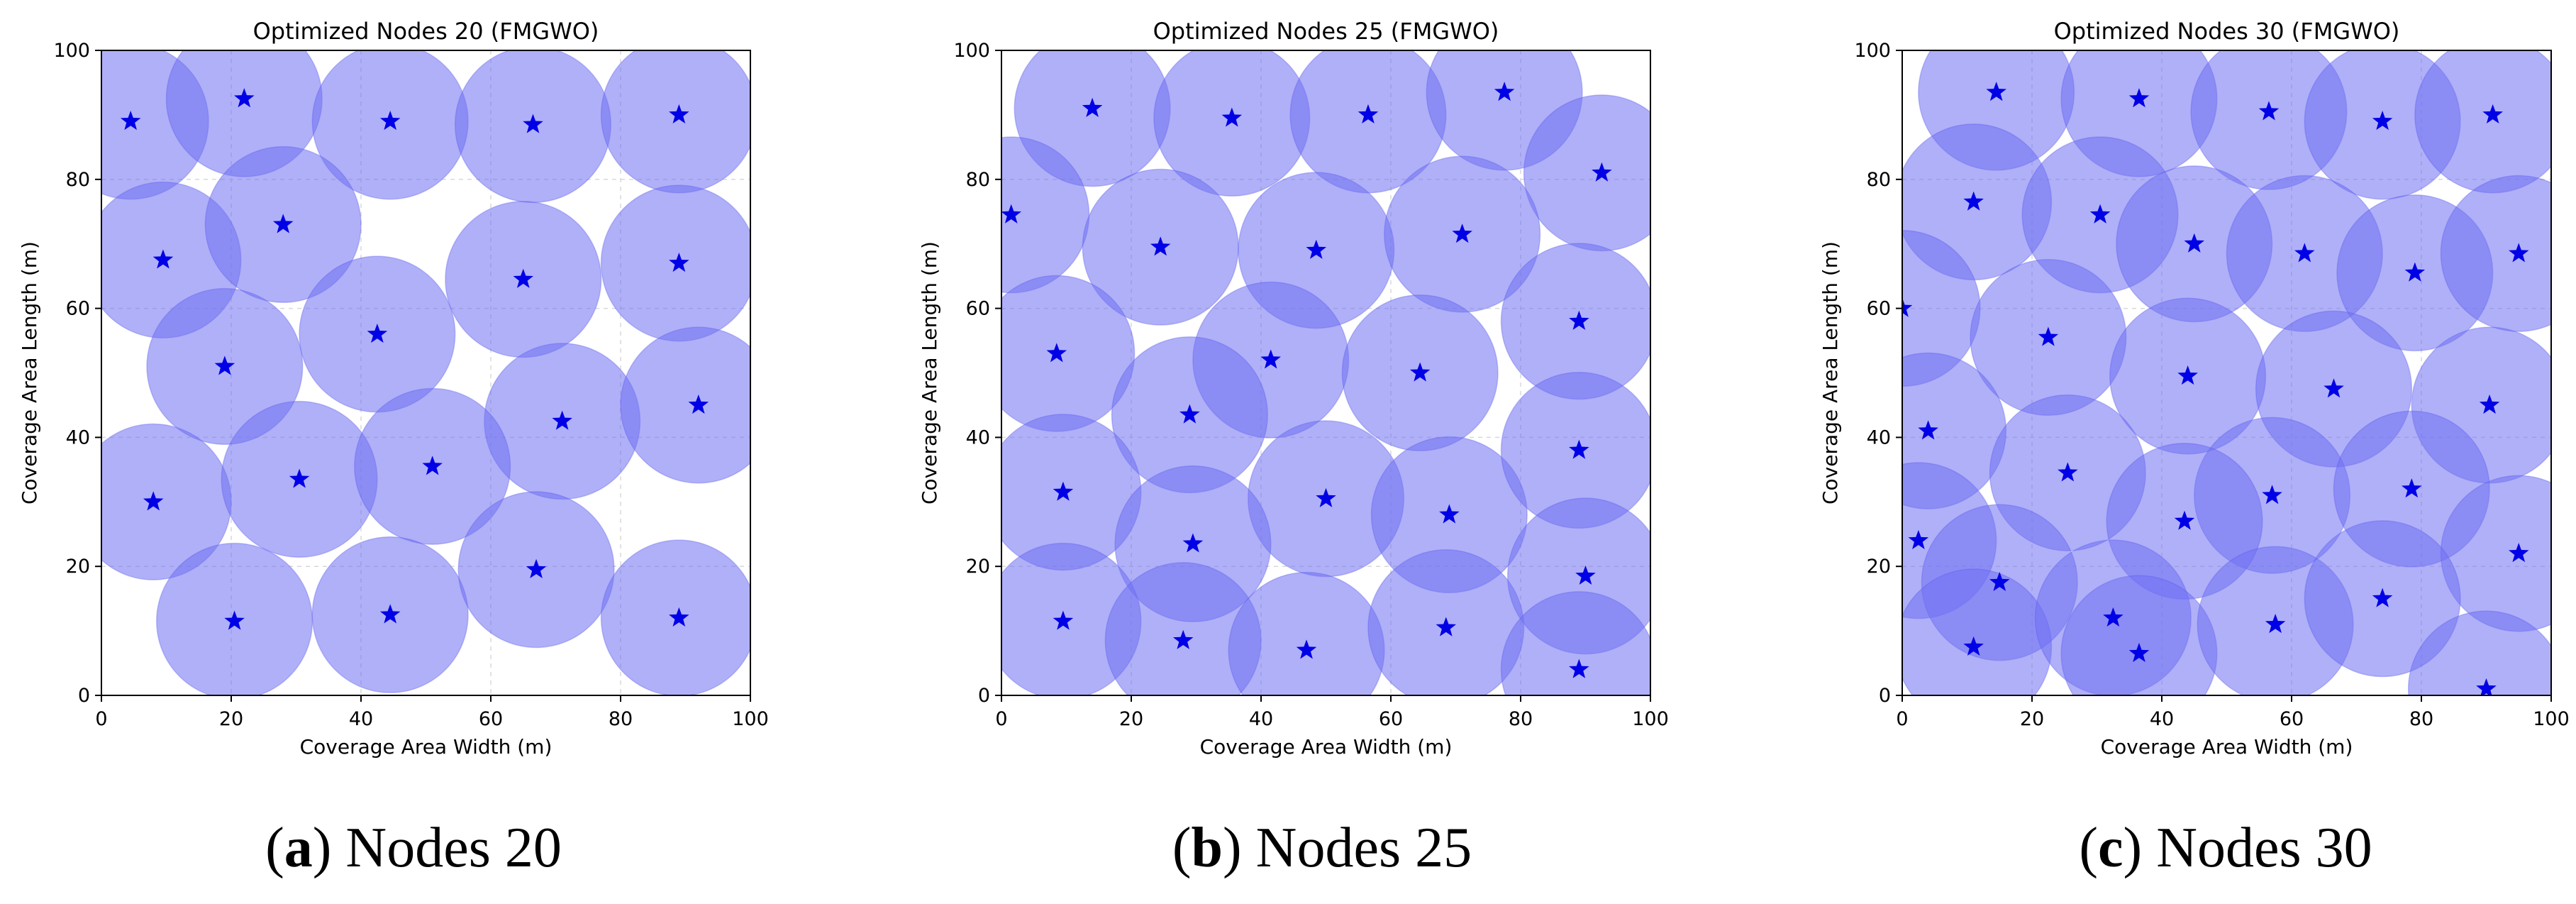 The height and width of the screenshot is (904, 2576). What do you see at coordinates (1326, 32) in the screenshot?
I see `chart-title: Optimized Nodes 25 (FMGWO)` at bounding box center [1326, 32].